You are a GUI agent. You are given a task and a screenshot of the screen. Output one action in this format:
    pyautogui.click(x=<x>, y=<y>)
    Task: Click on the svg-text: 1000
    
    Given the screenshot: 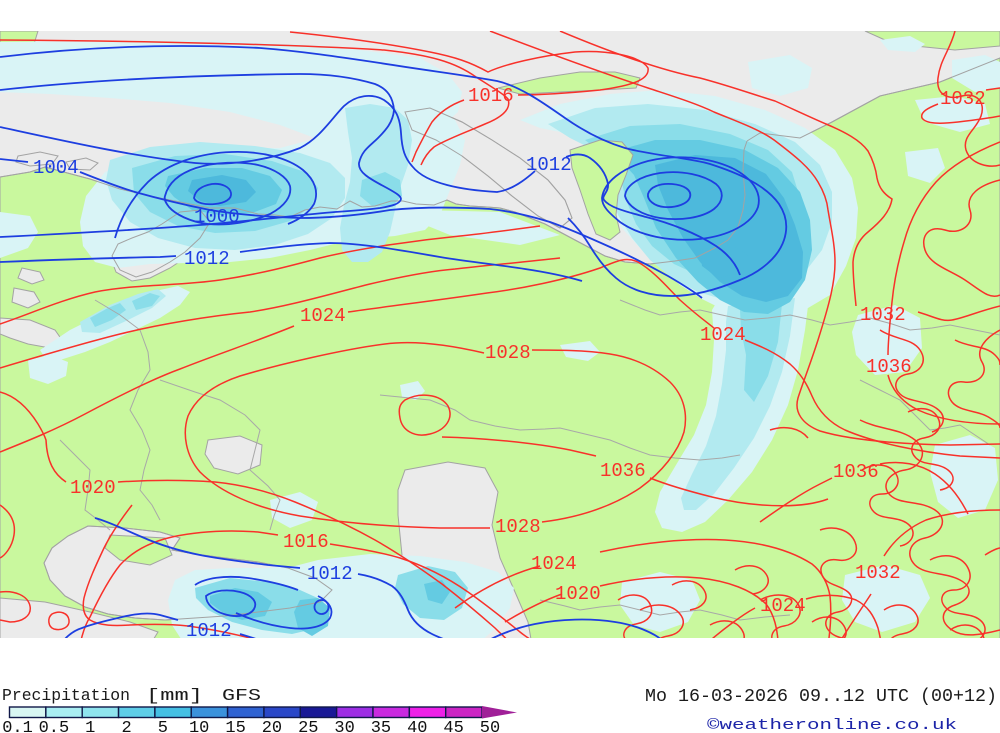 What is the action you would take?
    pyautogui.click(x=217, y=217)
    